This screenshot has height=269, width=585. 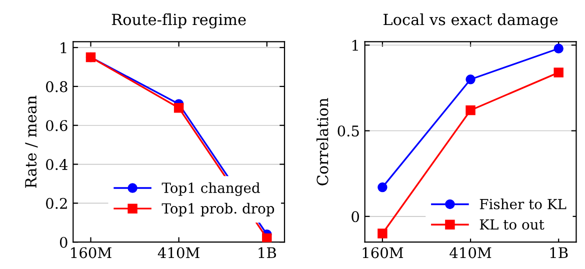 What do you see at coordinates (523, 204) in the screenshot?
I see `legend-label: Fisher to KL` at bounding box center [523, 204].